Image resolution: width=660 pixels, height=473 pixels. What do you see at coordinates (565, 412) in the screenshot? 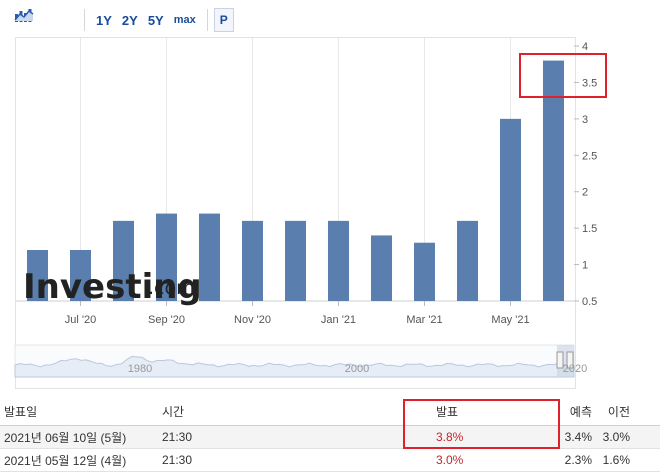
I see `header-forecast: 예측` at bounding box center [565, 412].